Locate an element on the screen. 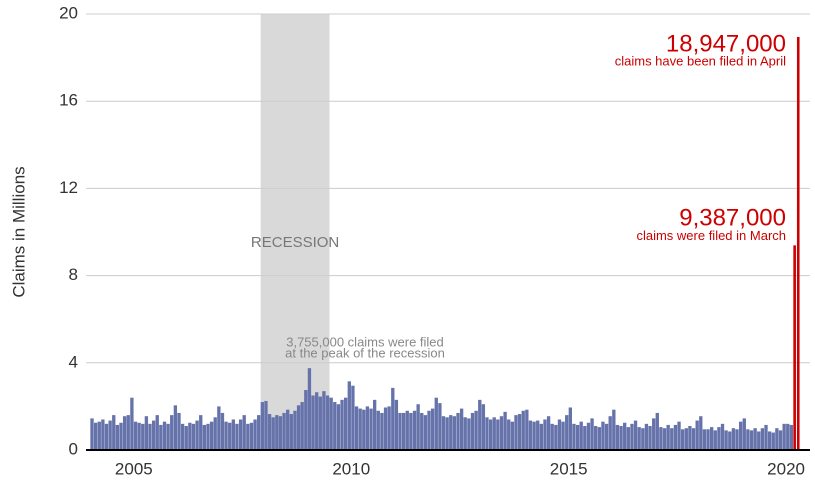  y-axis-label: Claims in Millions is located at coordinates (18, 231).